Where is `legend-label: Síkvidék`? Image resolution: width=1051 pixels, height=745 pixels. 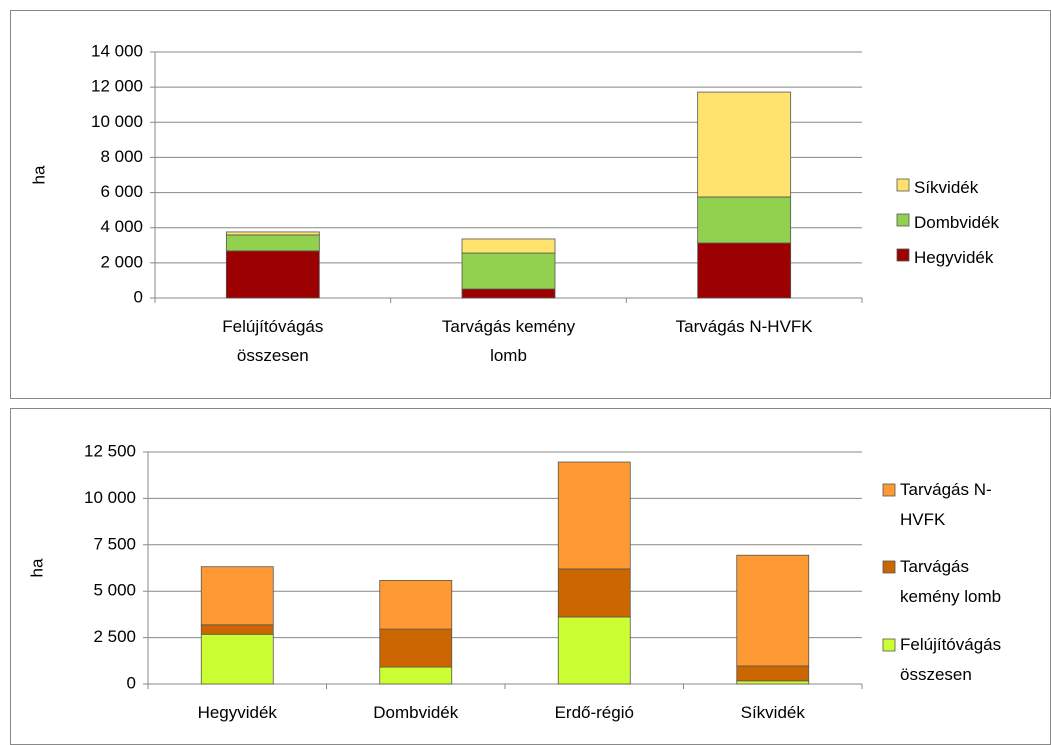
legend-label: Síkvidék is located at coordinates (946, 187).